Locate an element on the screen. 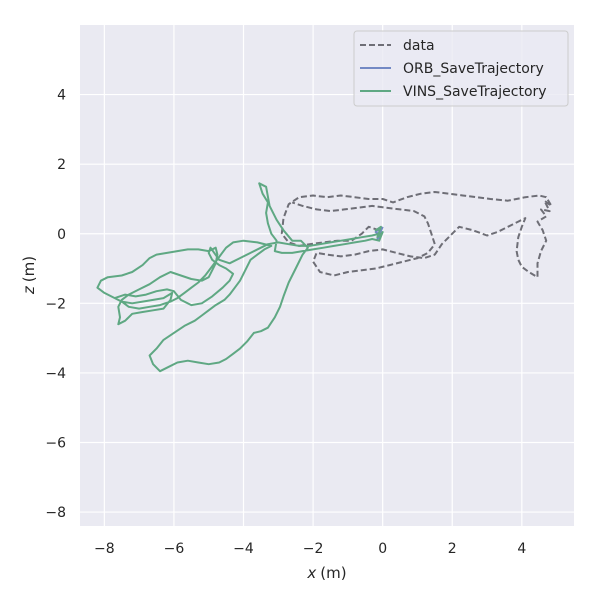 The height and width of the screenshot is (600, 600). x-tick-label: 4 is located at coordinates (521, 549).